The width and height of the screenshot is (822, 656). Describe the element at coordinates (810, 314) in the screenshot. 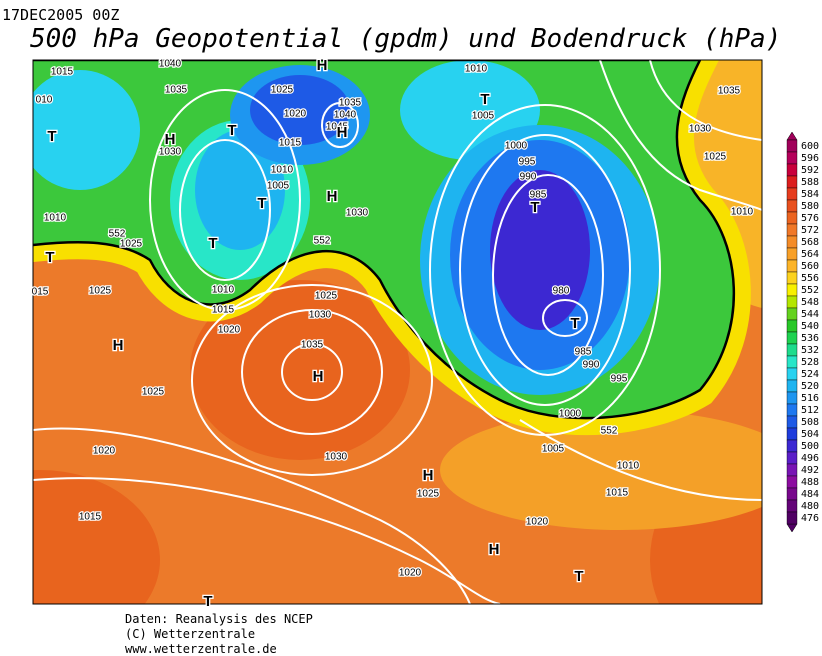

I see `colorbar-label: 544` at that location.